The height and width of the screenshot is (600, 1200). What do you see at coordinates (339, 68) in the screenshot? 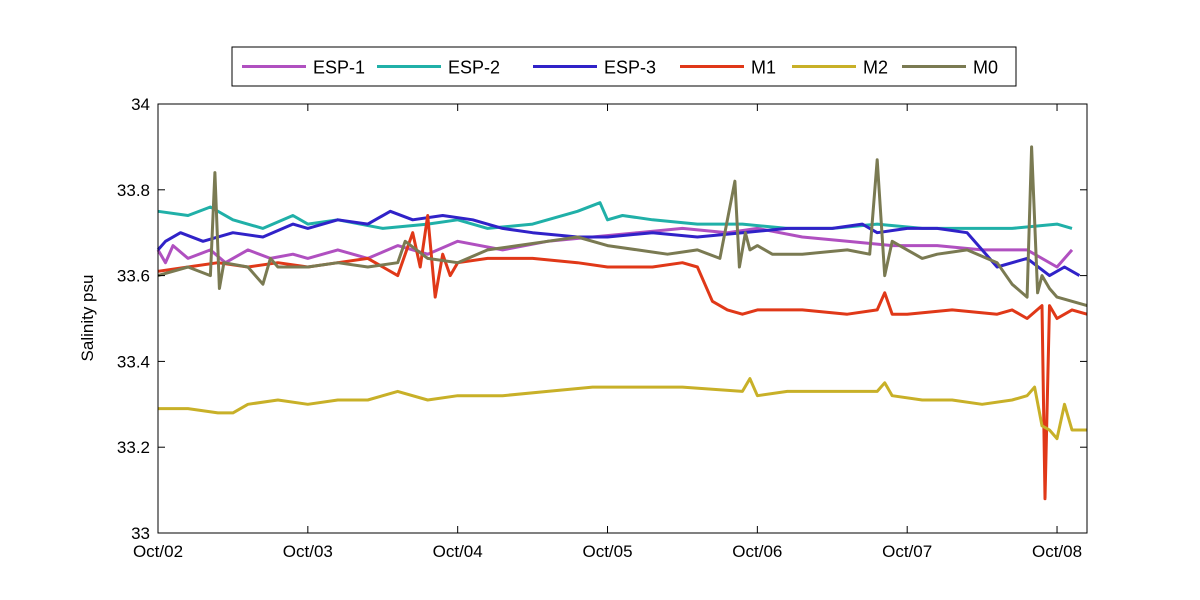
I see `legend-label-esp-1: ESP-1` at bounding box center [339, 68].